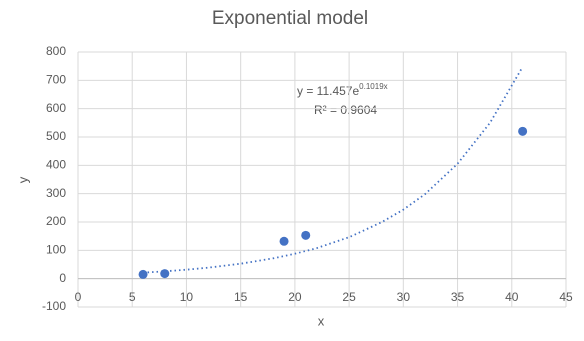  I want to click on x-tick-label: 5, so click(132, 297).